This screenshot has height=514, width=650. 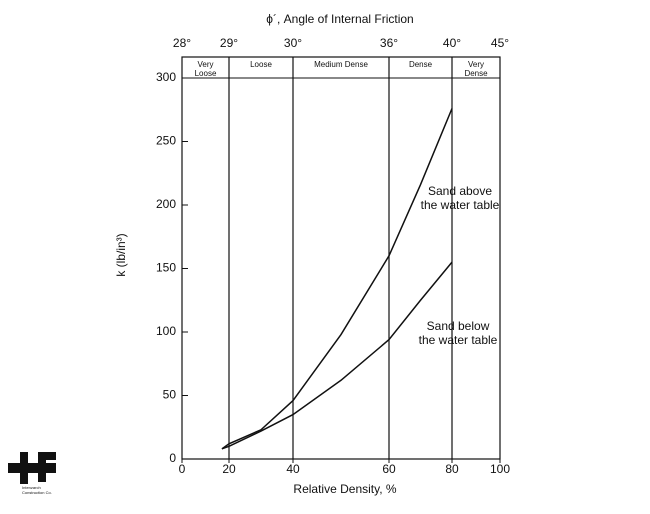 What do you see at coordinates (420, 64) in the screenshot?
I see `zone-label: Dense` at bounding box center [420, 64].